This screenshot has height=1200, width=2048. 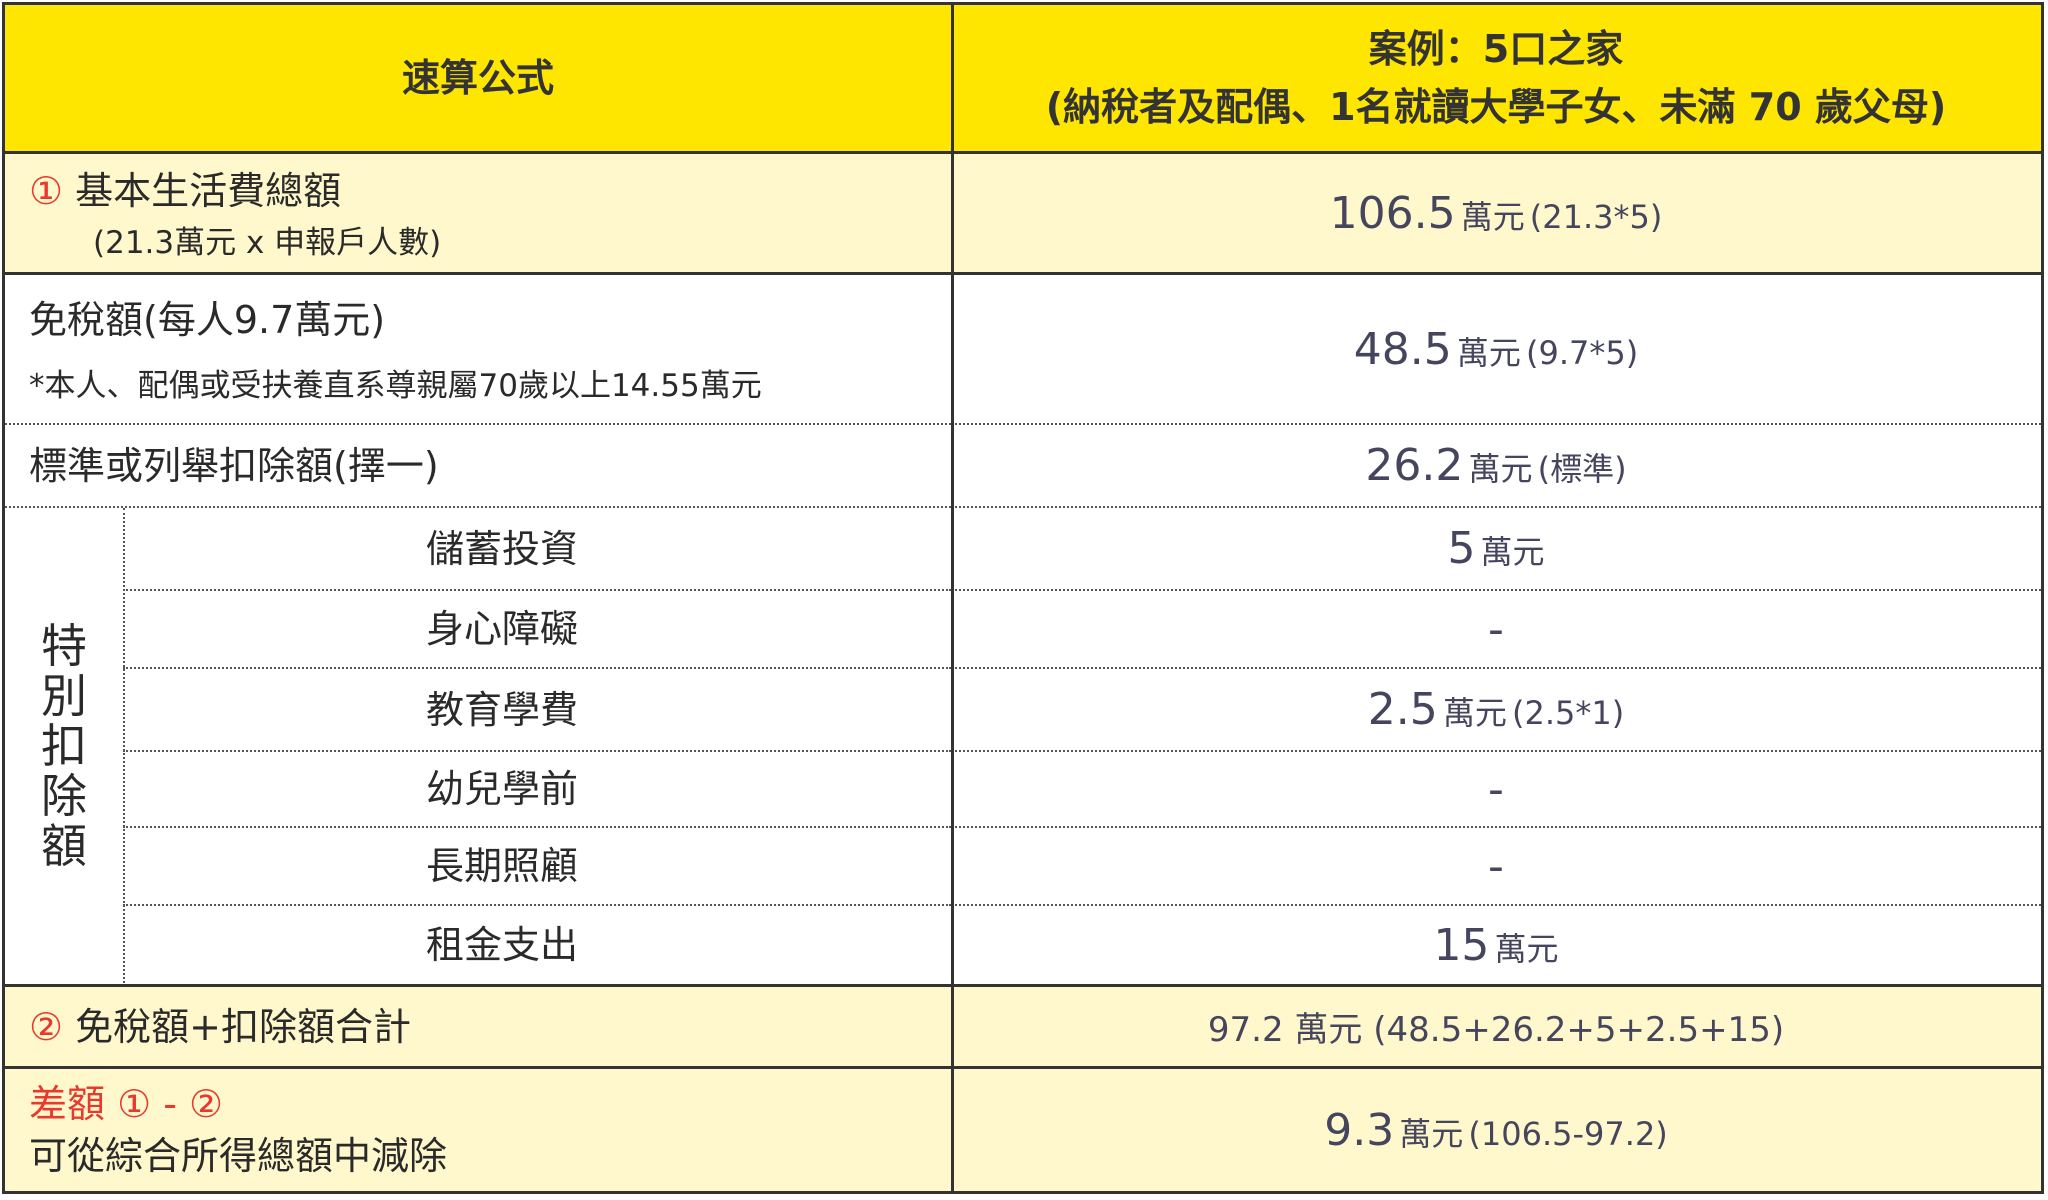 What do you see at coordinates (1359, 1130) in the screenshot?
I see `diff-value: 9.3` at bounding box center [1359, 1130].